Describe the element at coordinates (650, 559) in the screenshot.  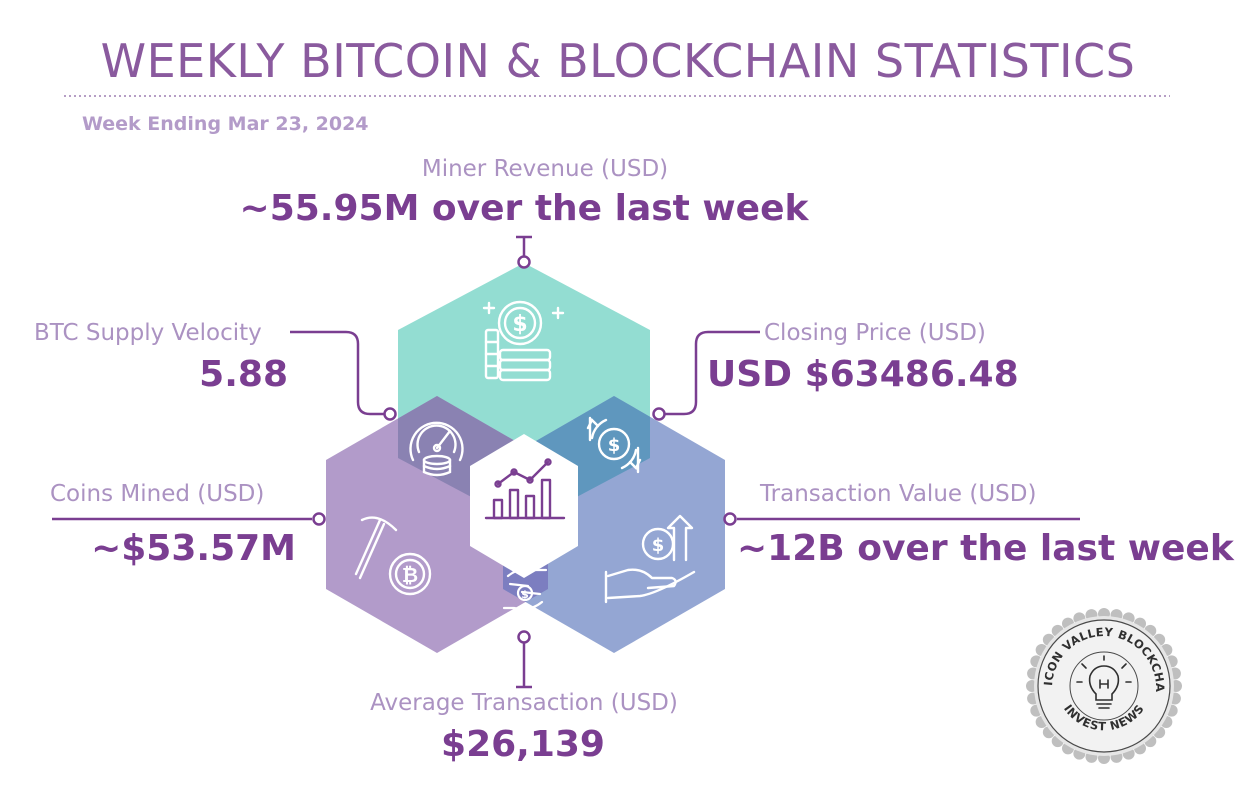
I see `hand-coin-growth-icon: $` at that location.